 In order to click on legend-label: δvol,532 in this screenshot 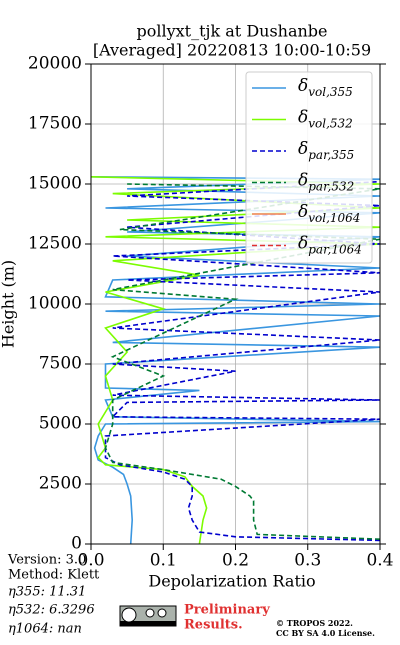, I will do `click(325, 118)`.